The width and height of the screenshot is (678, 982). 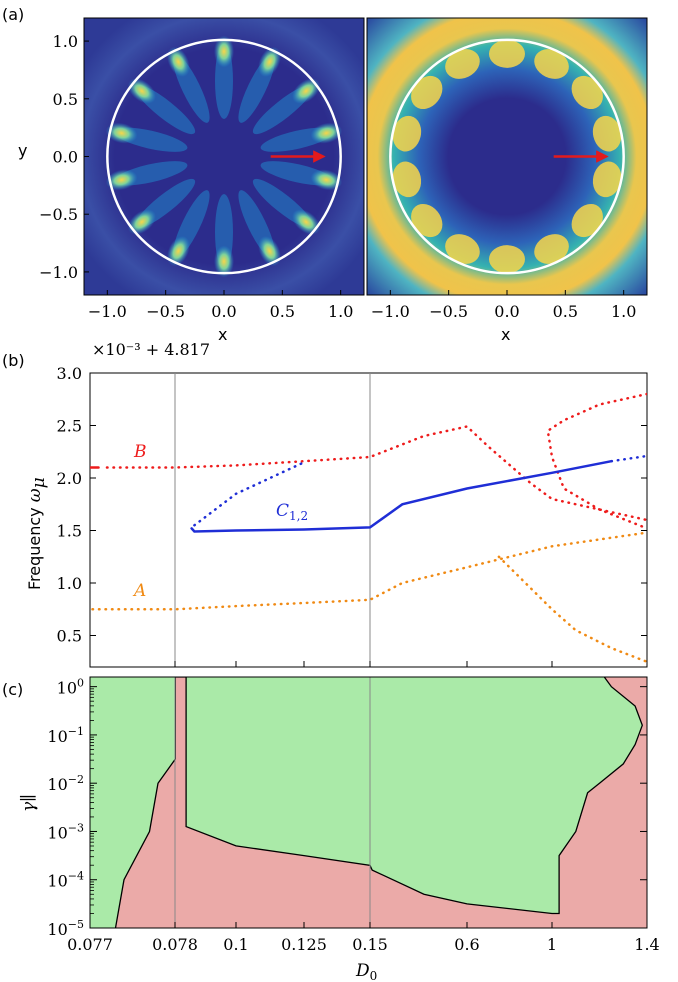 What do you see at coordinates (370, 944) in the screenshot?
I see `x-tick-label: 0.15` at bounding box center [370, 944].